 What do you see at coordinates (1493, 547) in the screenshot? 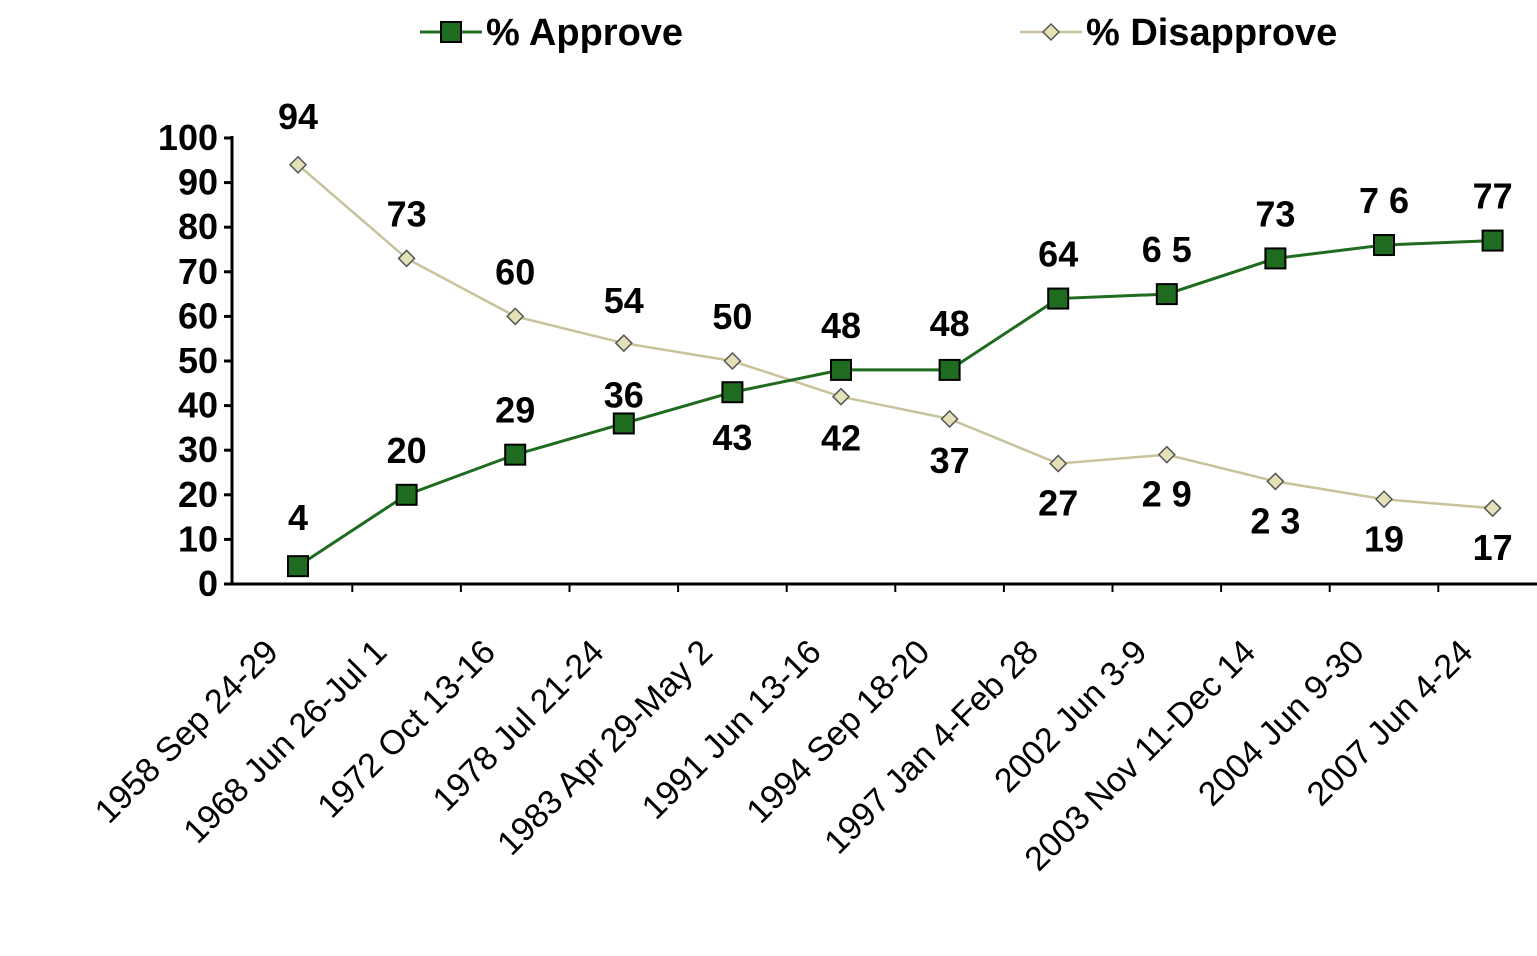
I see `disapprove-data-label: 17` at bounding box center [1493, 547].